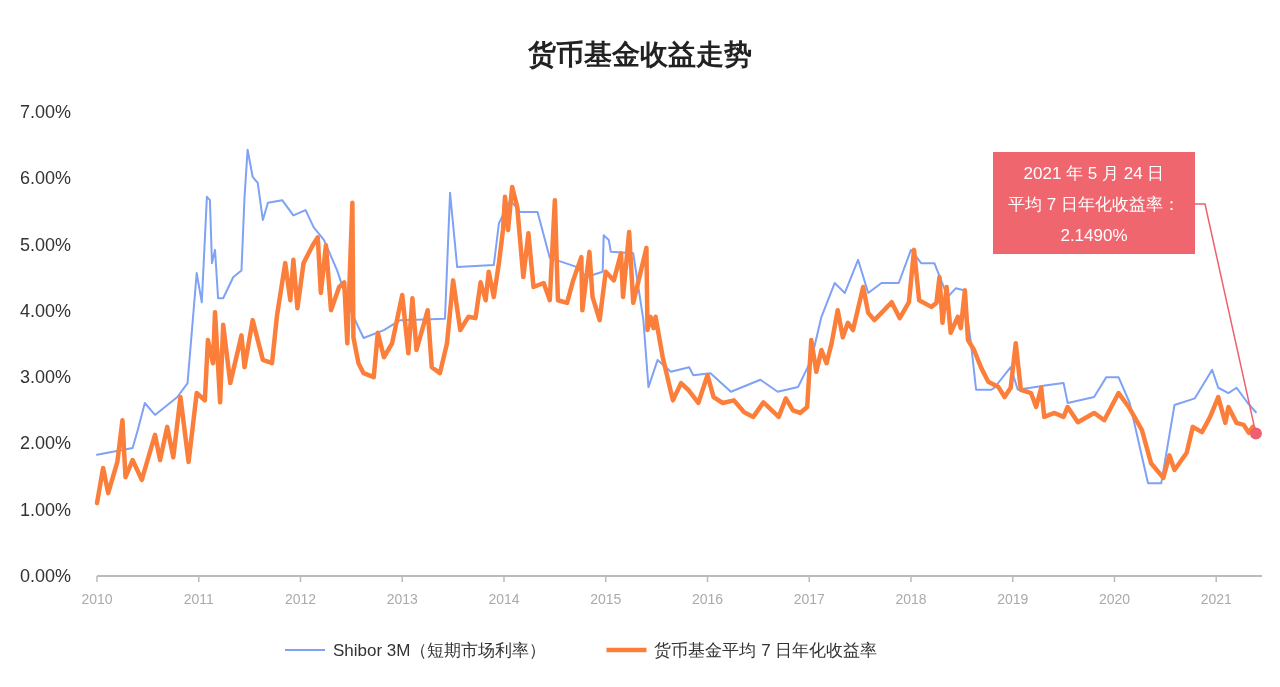 This screenshot has height=687, width=1280. I want to click on y-tick-label: 3.00%, so click(46, 377).